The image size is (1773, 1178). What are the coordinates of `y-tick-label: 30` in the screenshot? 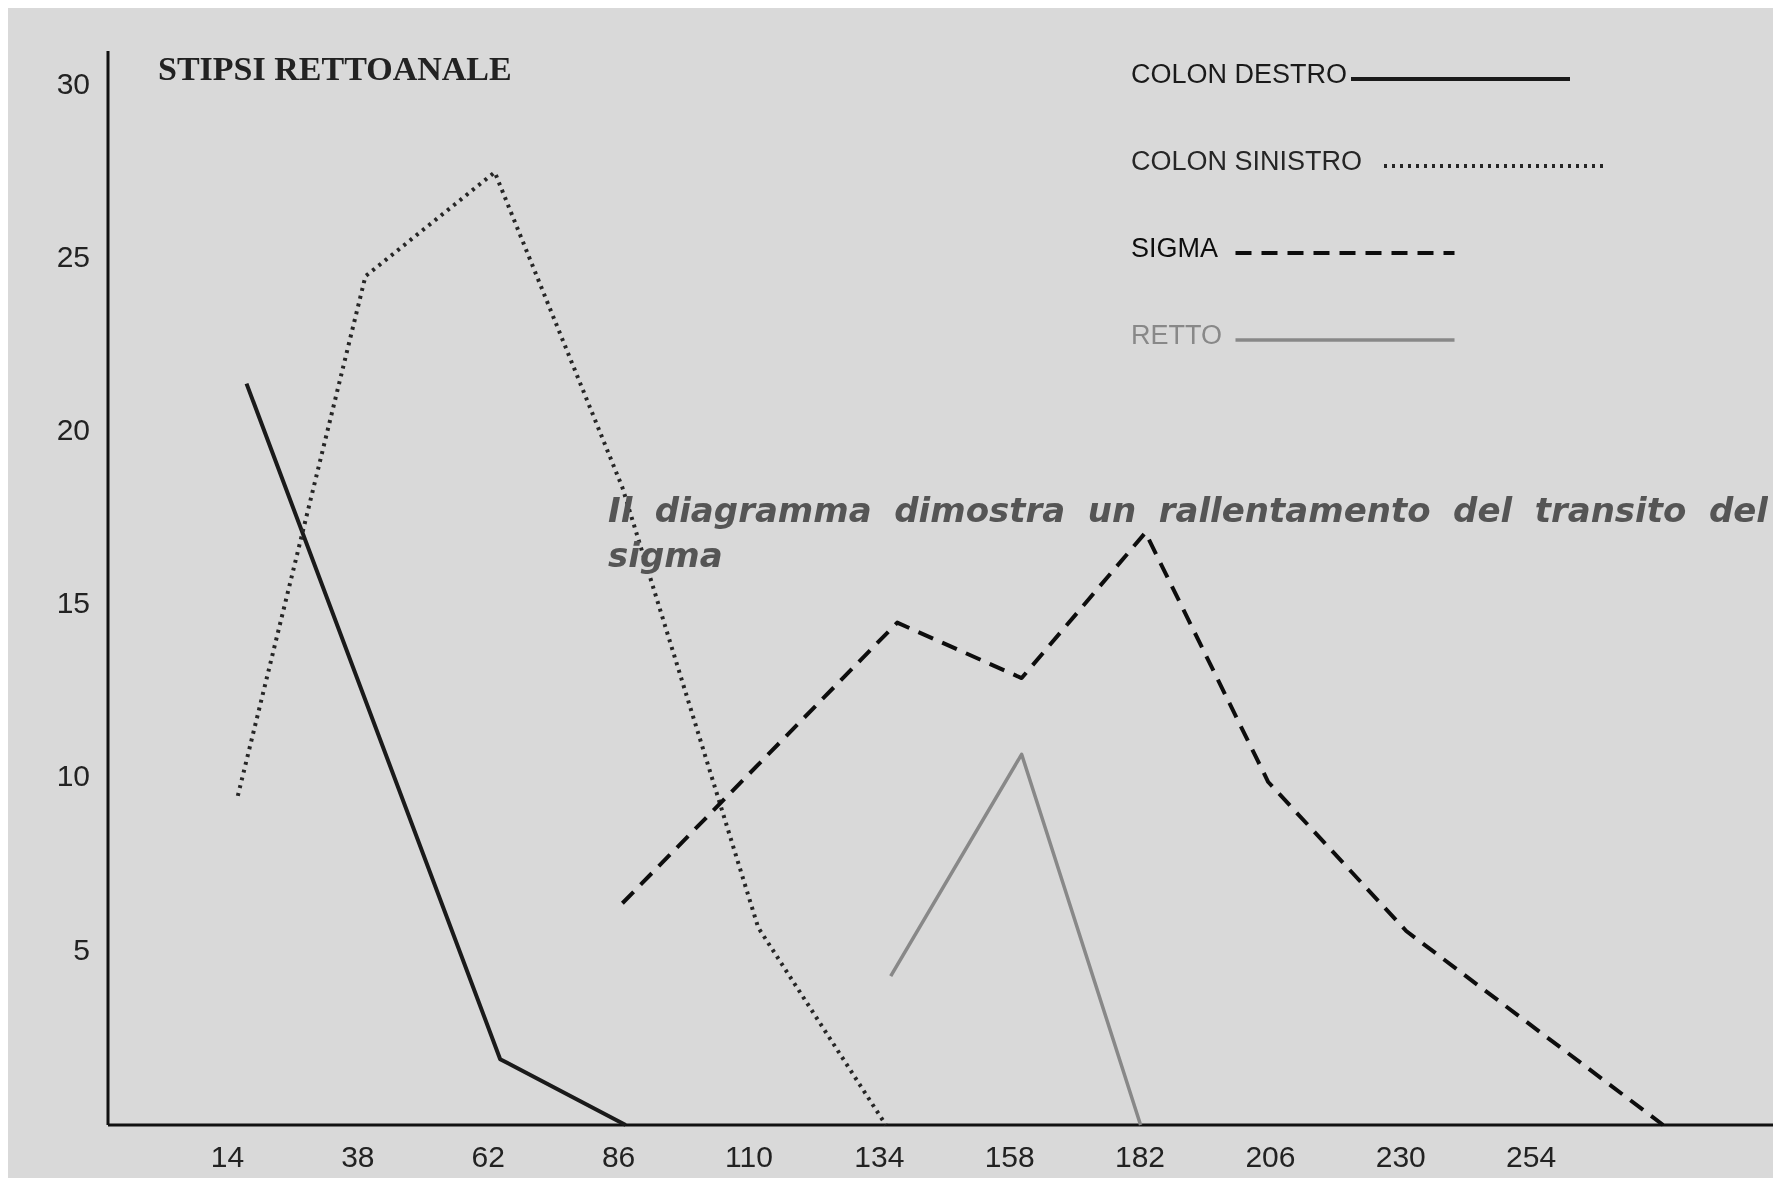 It's located at (73, 83).